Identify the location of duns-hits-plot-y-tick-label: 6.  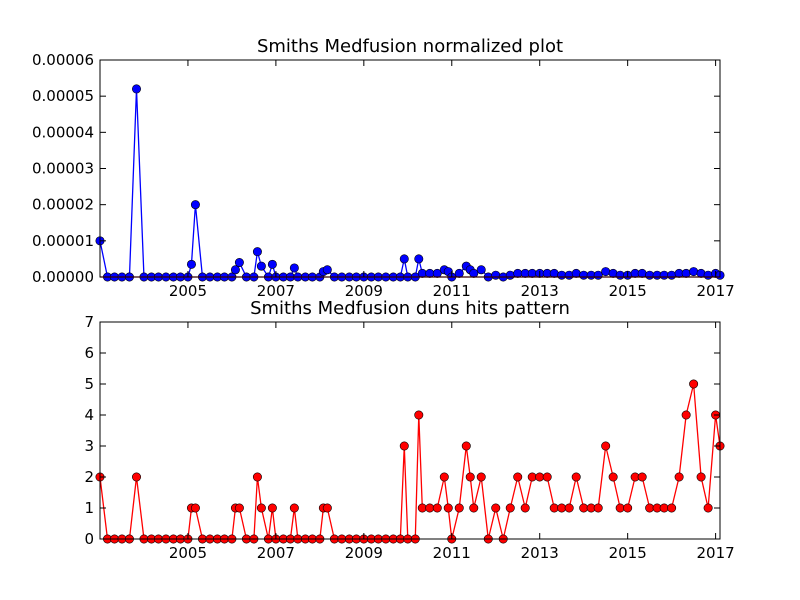
(89, 353).